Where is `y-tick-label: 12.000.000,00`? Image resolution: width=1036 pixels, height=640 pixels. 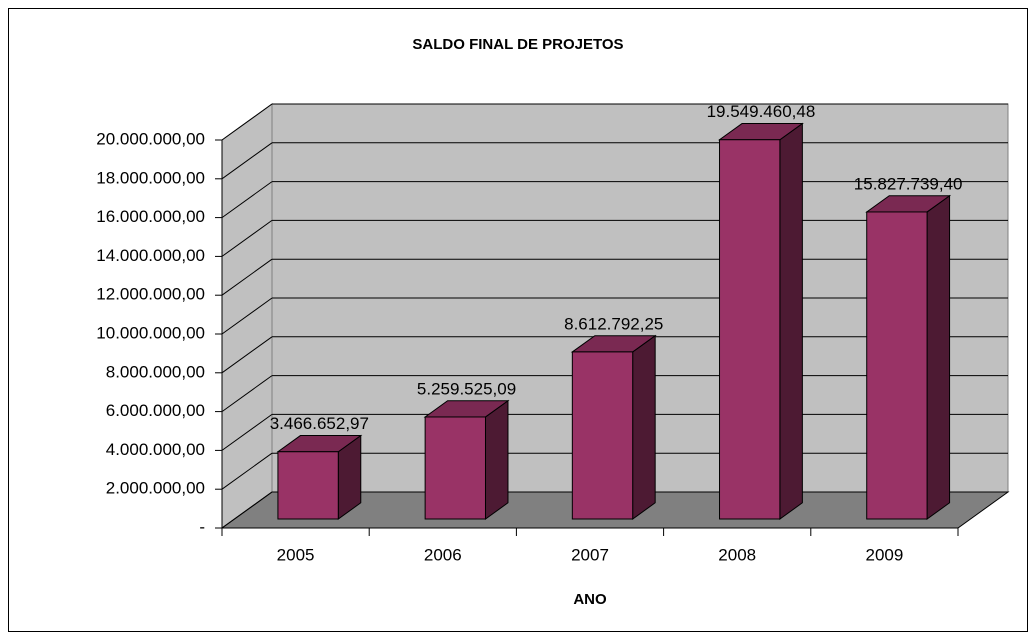
y-tick-label: 12.000.000,00 is located at coordinates (150, 294).